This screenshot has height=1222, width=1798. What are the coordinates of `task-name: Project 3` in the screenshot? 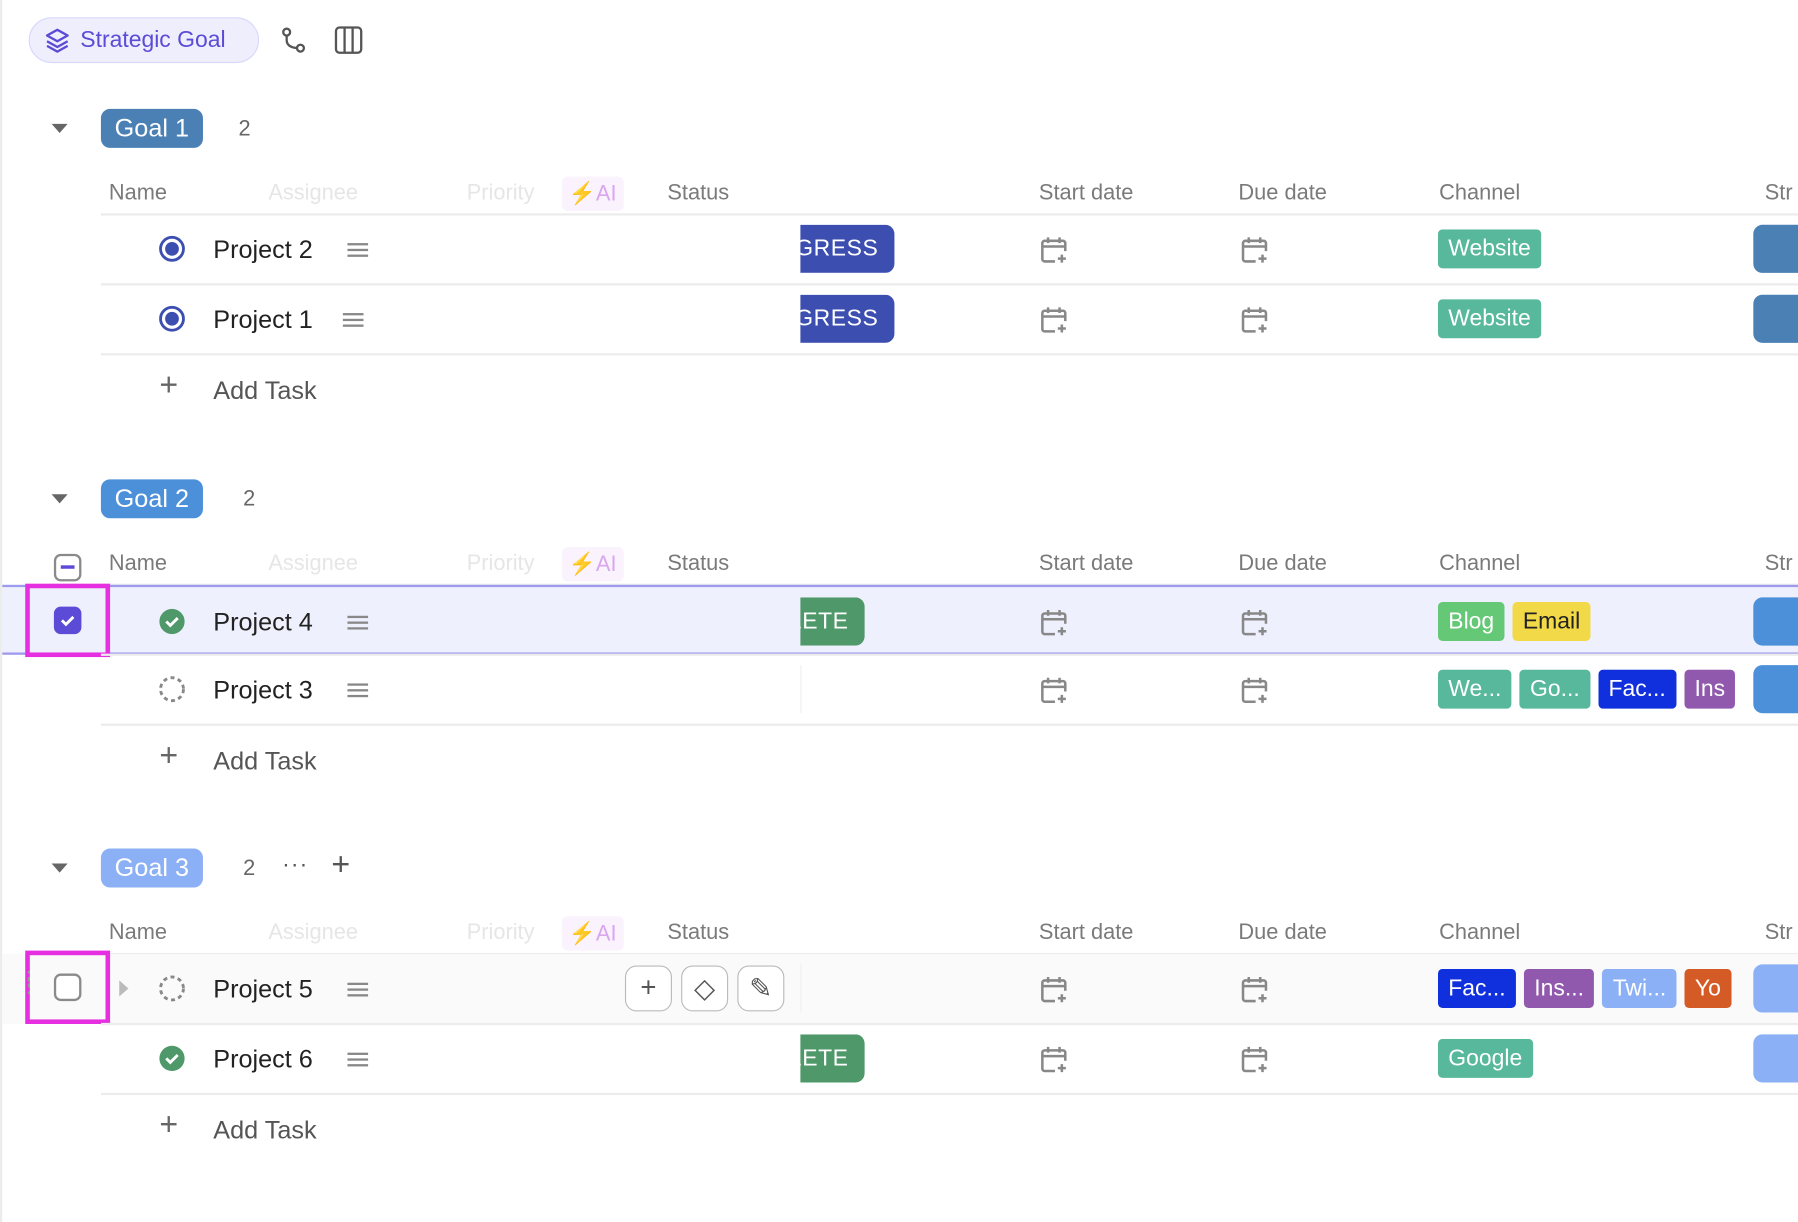 It's located at (263, 690).